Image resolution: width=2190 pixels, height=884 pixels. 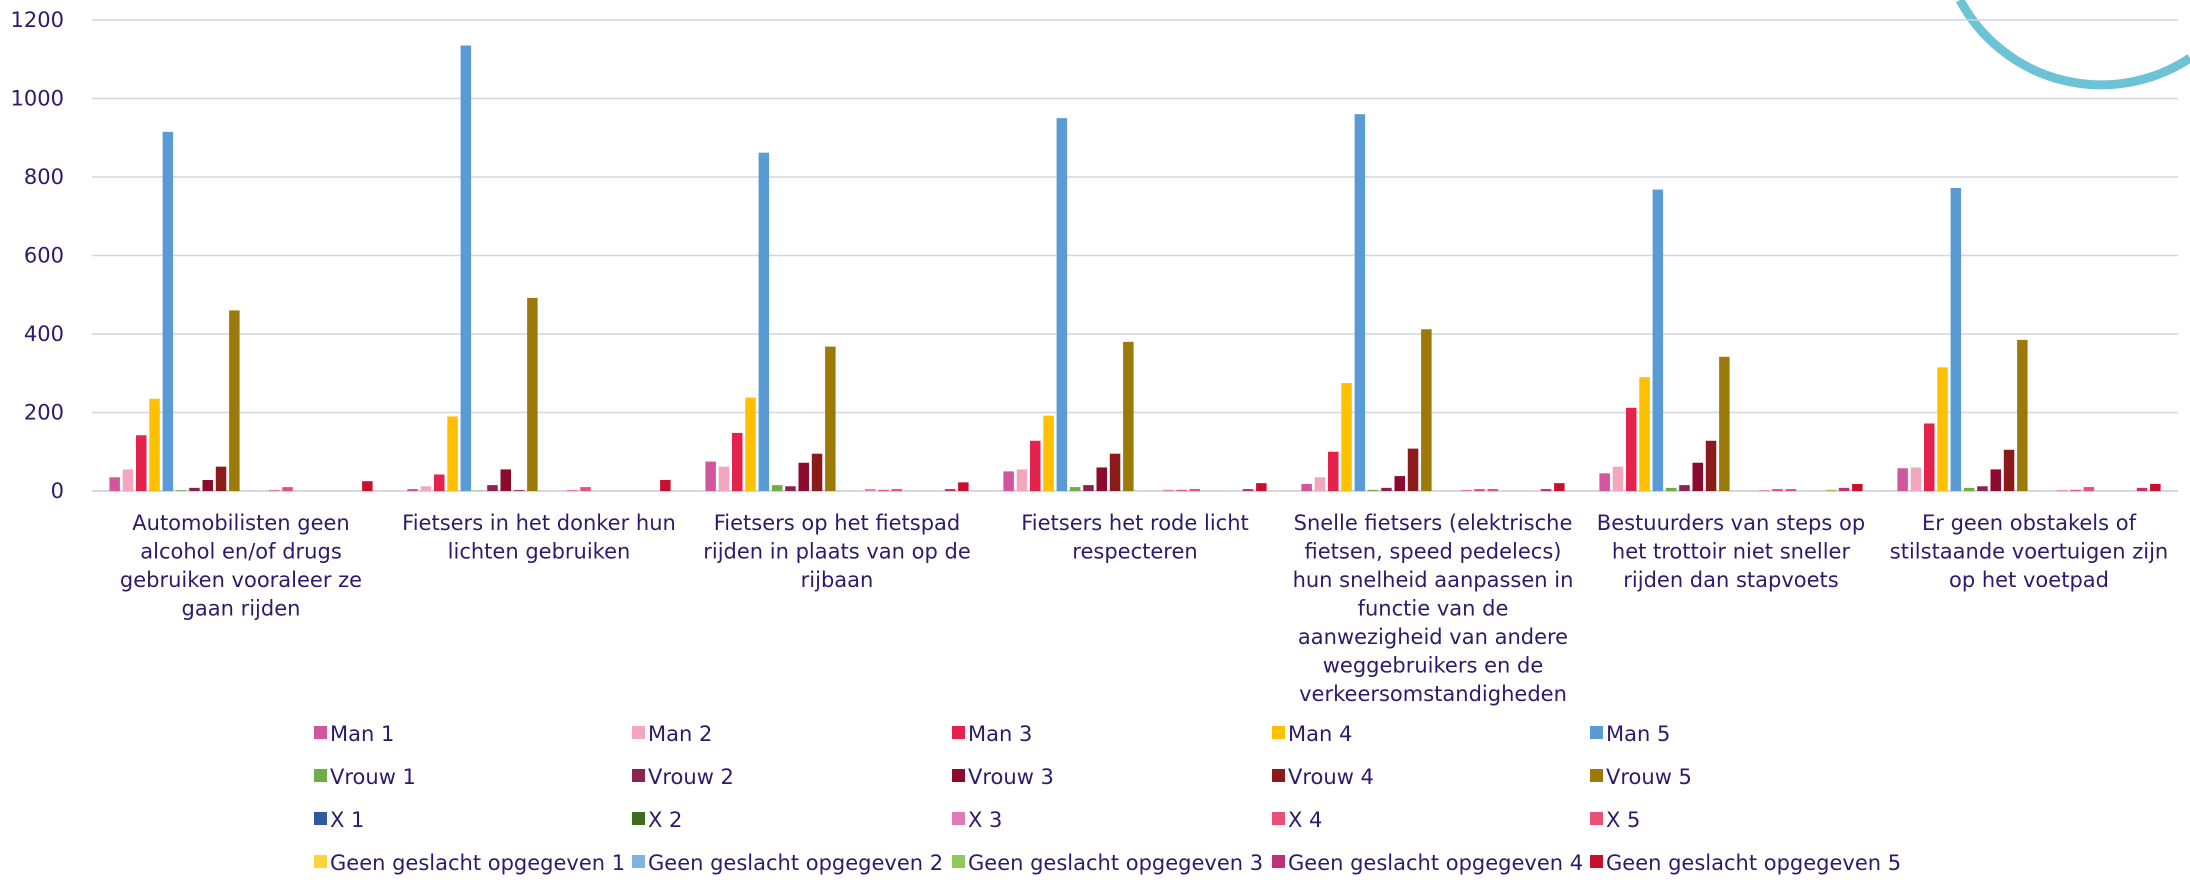 I want to click on category-label: weggebruikers en de, so click(x=1433, y=666).